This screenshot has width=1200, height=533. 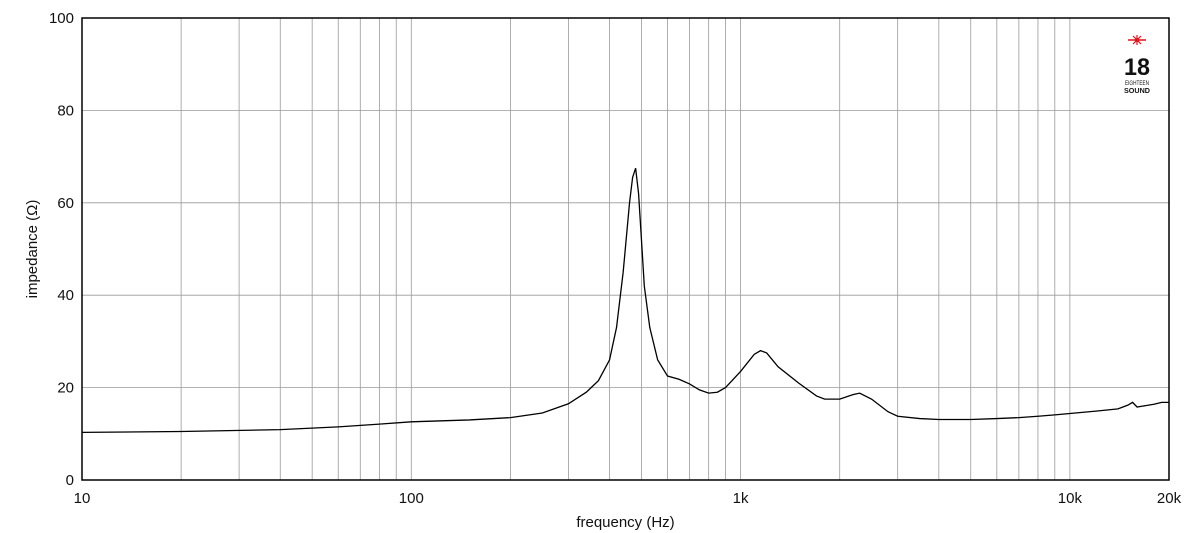 I want to click on eighteen-sound-logo: 18 EIGHTEEN SOUND, so click(x=1137, y=65).